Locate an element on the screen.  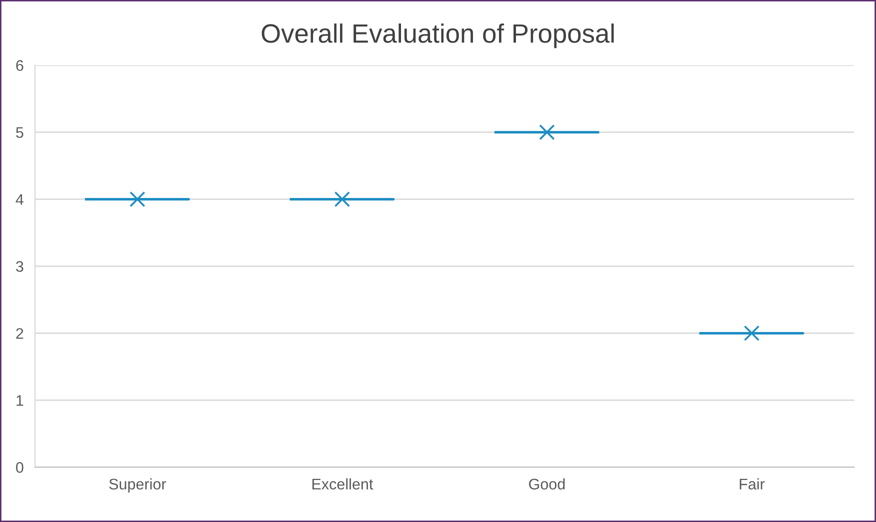
chart-title: Overall Evaluation of Proposal is located at coordinates (438, 35).